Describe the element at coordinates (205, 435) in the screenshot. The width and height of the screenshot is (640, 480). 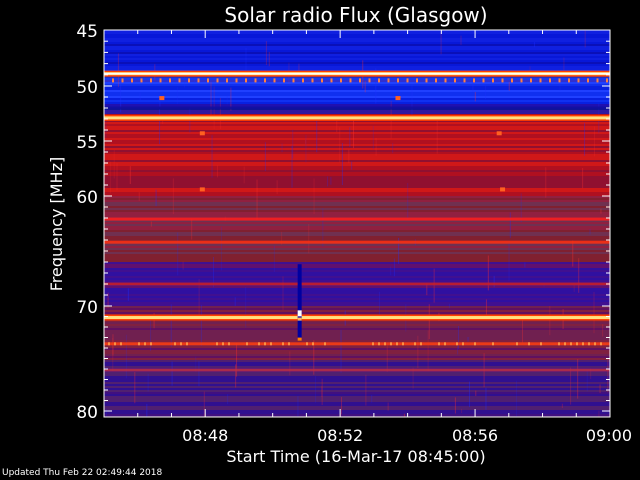
I see `x-tick-label: 08:48` at that location.